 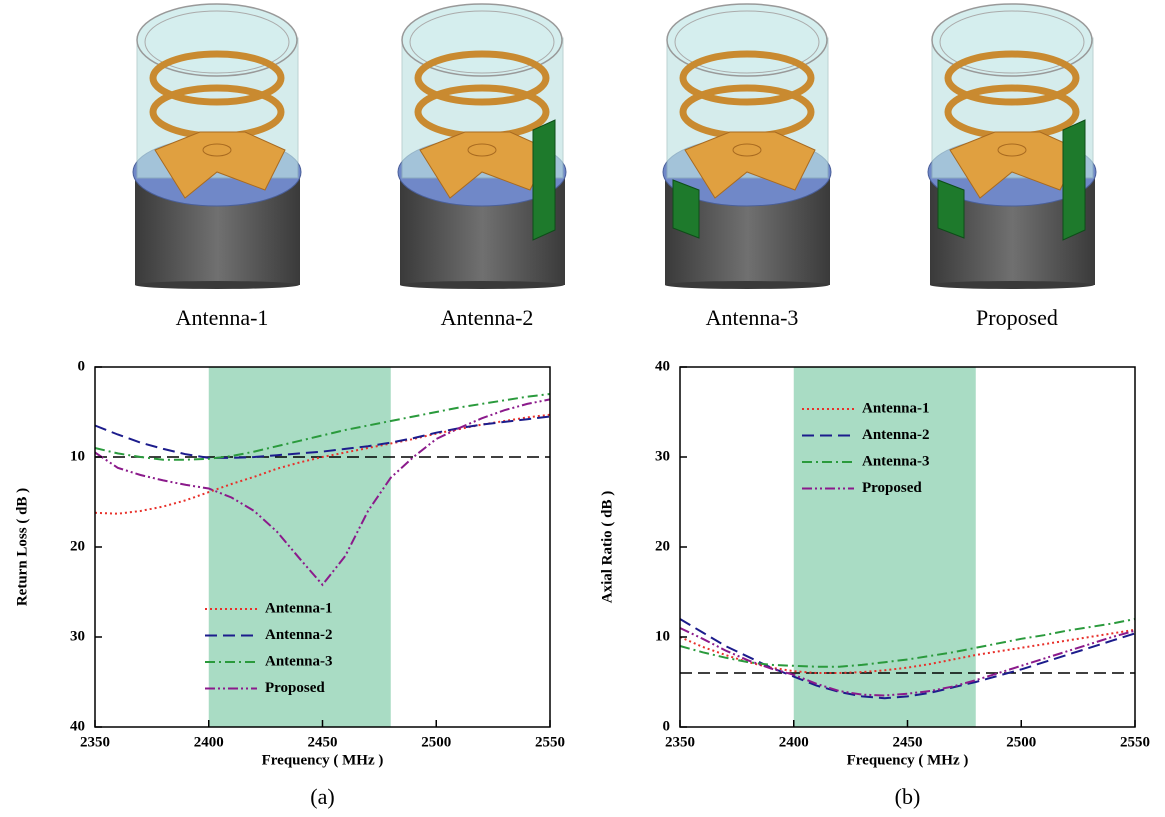 What do you see at coordinates (22, 547) in the screenshot?
I see `y-axis-title: Return Loss ( dB )` at bounding box center [22, 547].